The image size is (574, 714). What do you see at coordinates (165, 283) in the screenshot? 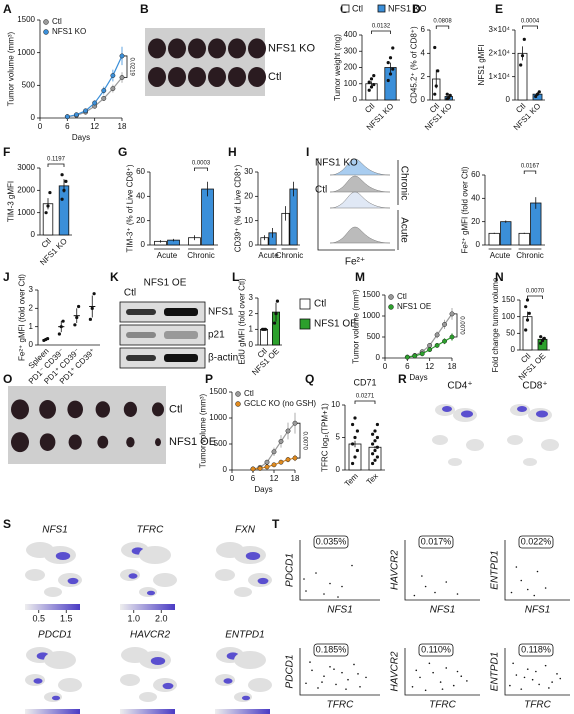
I see `lane-label: NFS1 OE` at bounding box center [165, 283].